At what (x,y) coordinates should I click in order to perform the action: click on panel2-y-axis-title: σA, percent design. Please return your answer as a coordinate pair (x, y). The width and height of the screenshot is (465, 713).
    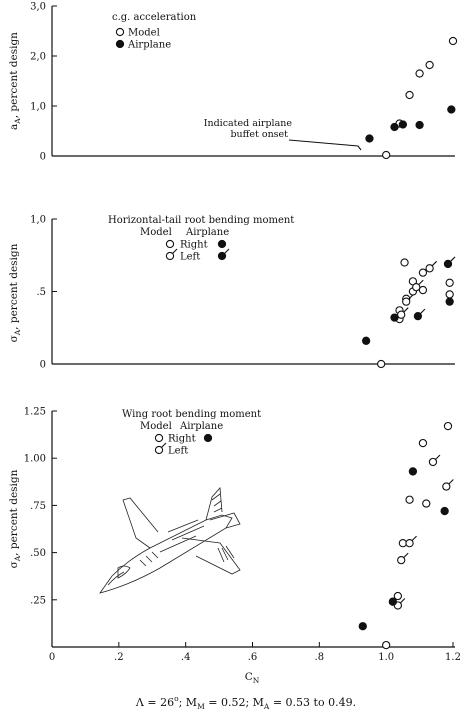
    Looking at the image, I should click on (15, 292).